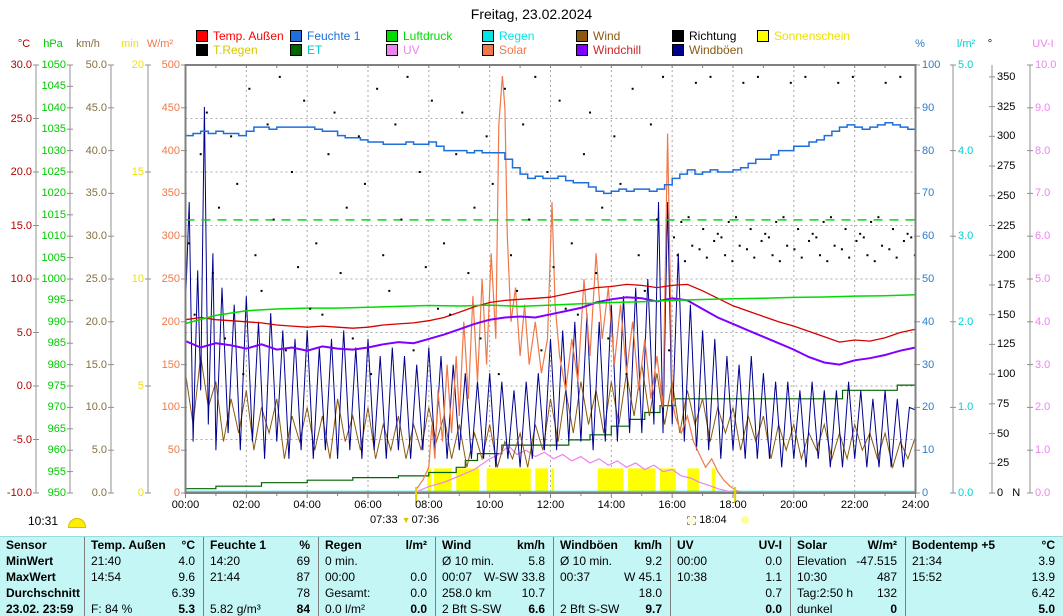 The width and height of the screenshot is (1063, 616). Describe the element at coordinates (472, 609) in the screenshot. I see `table-cell-label: 2 Bft S-SW` at that location.